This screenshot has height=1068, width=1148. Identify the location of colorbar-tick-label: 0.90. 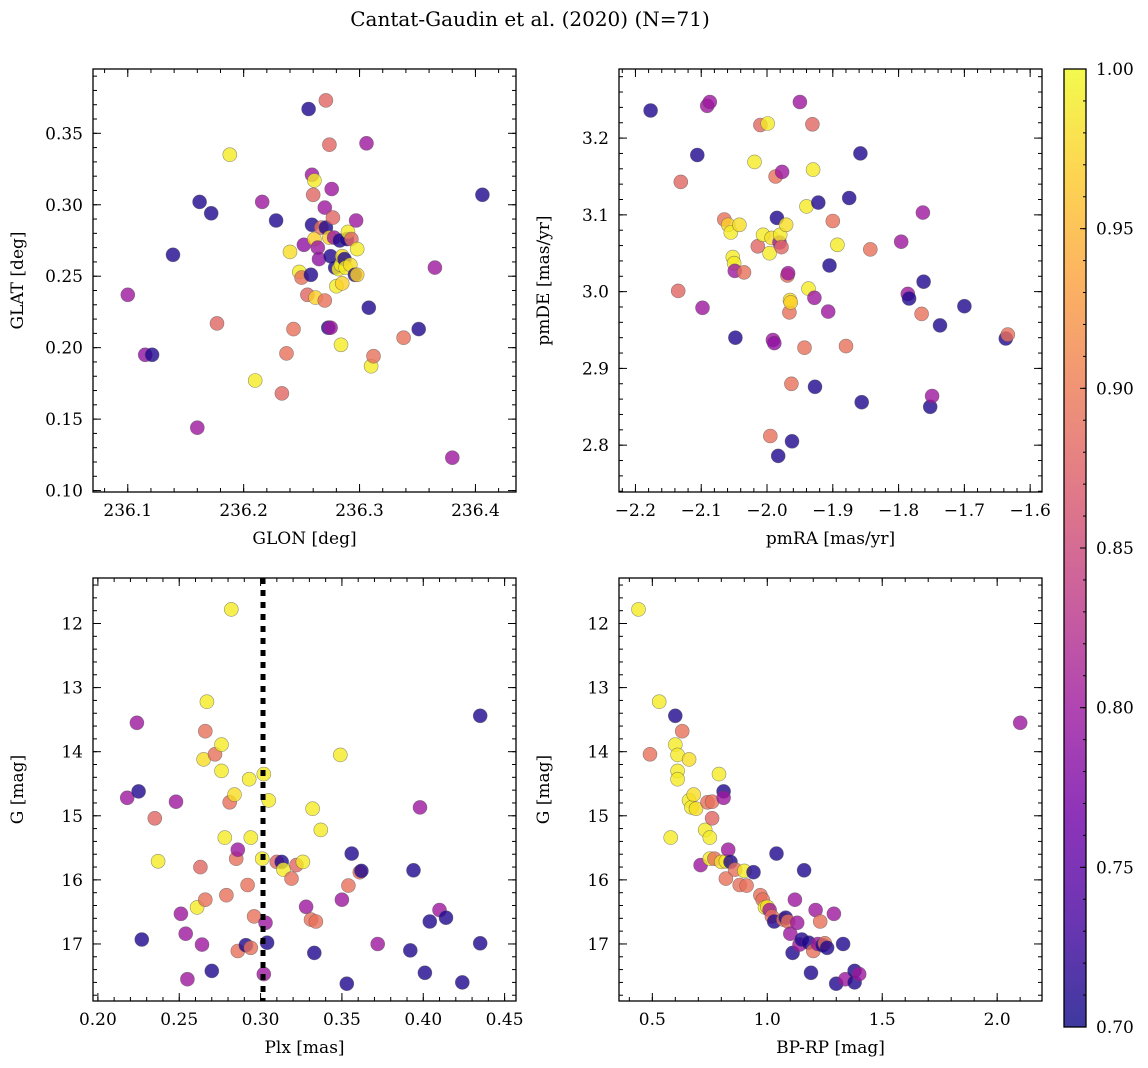
(1115, 389).